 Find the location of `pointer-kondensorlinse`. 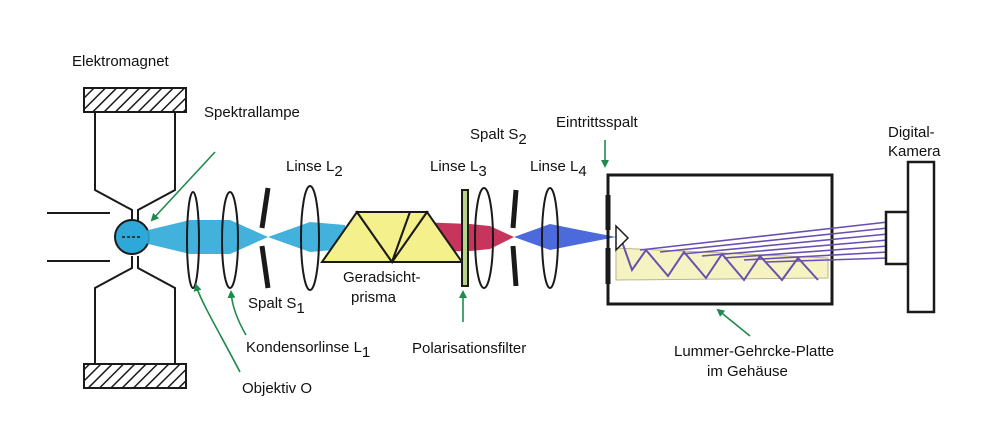

pointer-kondensorlinse is located at coordinates (237, 313).